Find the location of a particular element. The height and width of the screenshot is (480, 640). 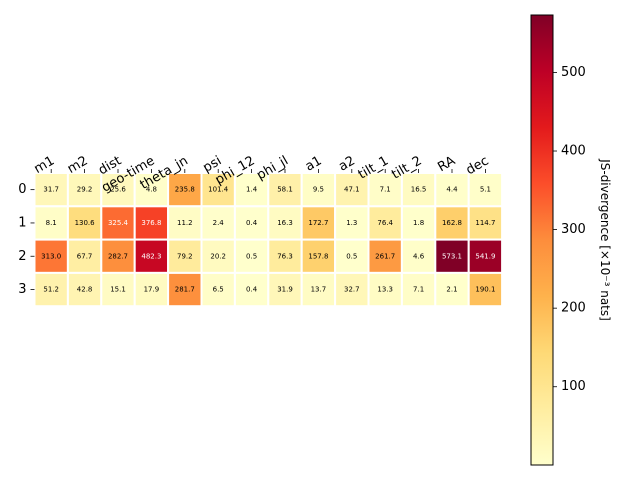

cell-value-label: 51.2 is located at coordinates (51, 290).